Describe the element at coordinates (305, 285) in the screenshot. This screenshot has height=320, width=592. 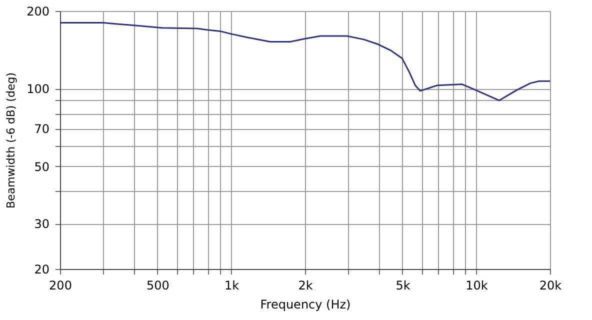
I see `x-tick-label: 2k` at that location.